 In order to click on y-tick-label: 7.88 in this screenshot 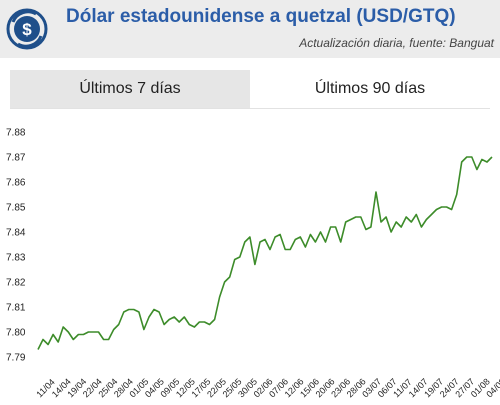, I will do `click(16, 133)`.